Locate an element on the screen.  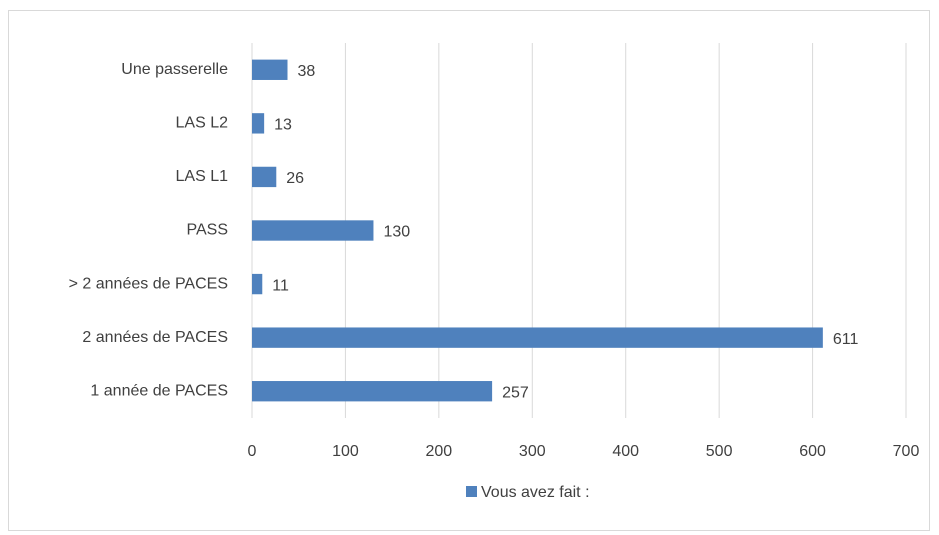
data-label: 26 is located at coordinates (295, 178).